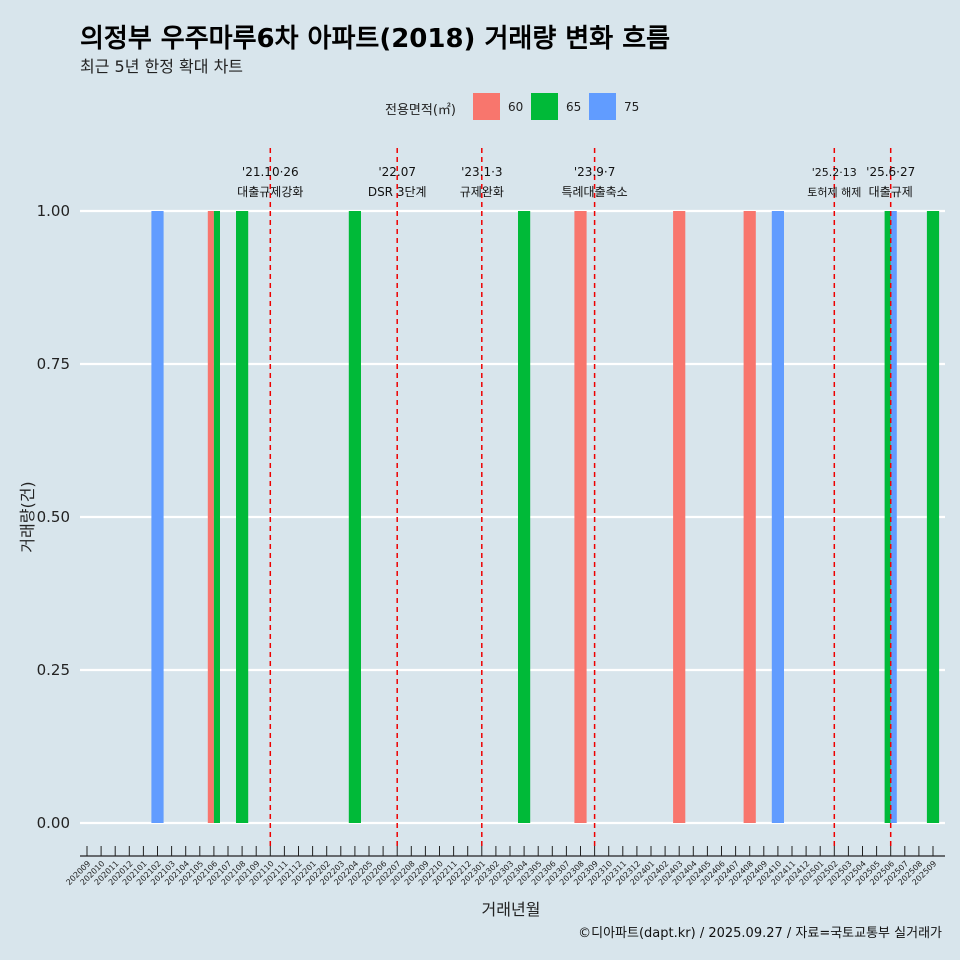 Image resolution: width=960 pixels, height=960 pixels. I want to click on legend-label-60: 60, so click(516, 107).